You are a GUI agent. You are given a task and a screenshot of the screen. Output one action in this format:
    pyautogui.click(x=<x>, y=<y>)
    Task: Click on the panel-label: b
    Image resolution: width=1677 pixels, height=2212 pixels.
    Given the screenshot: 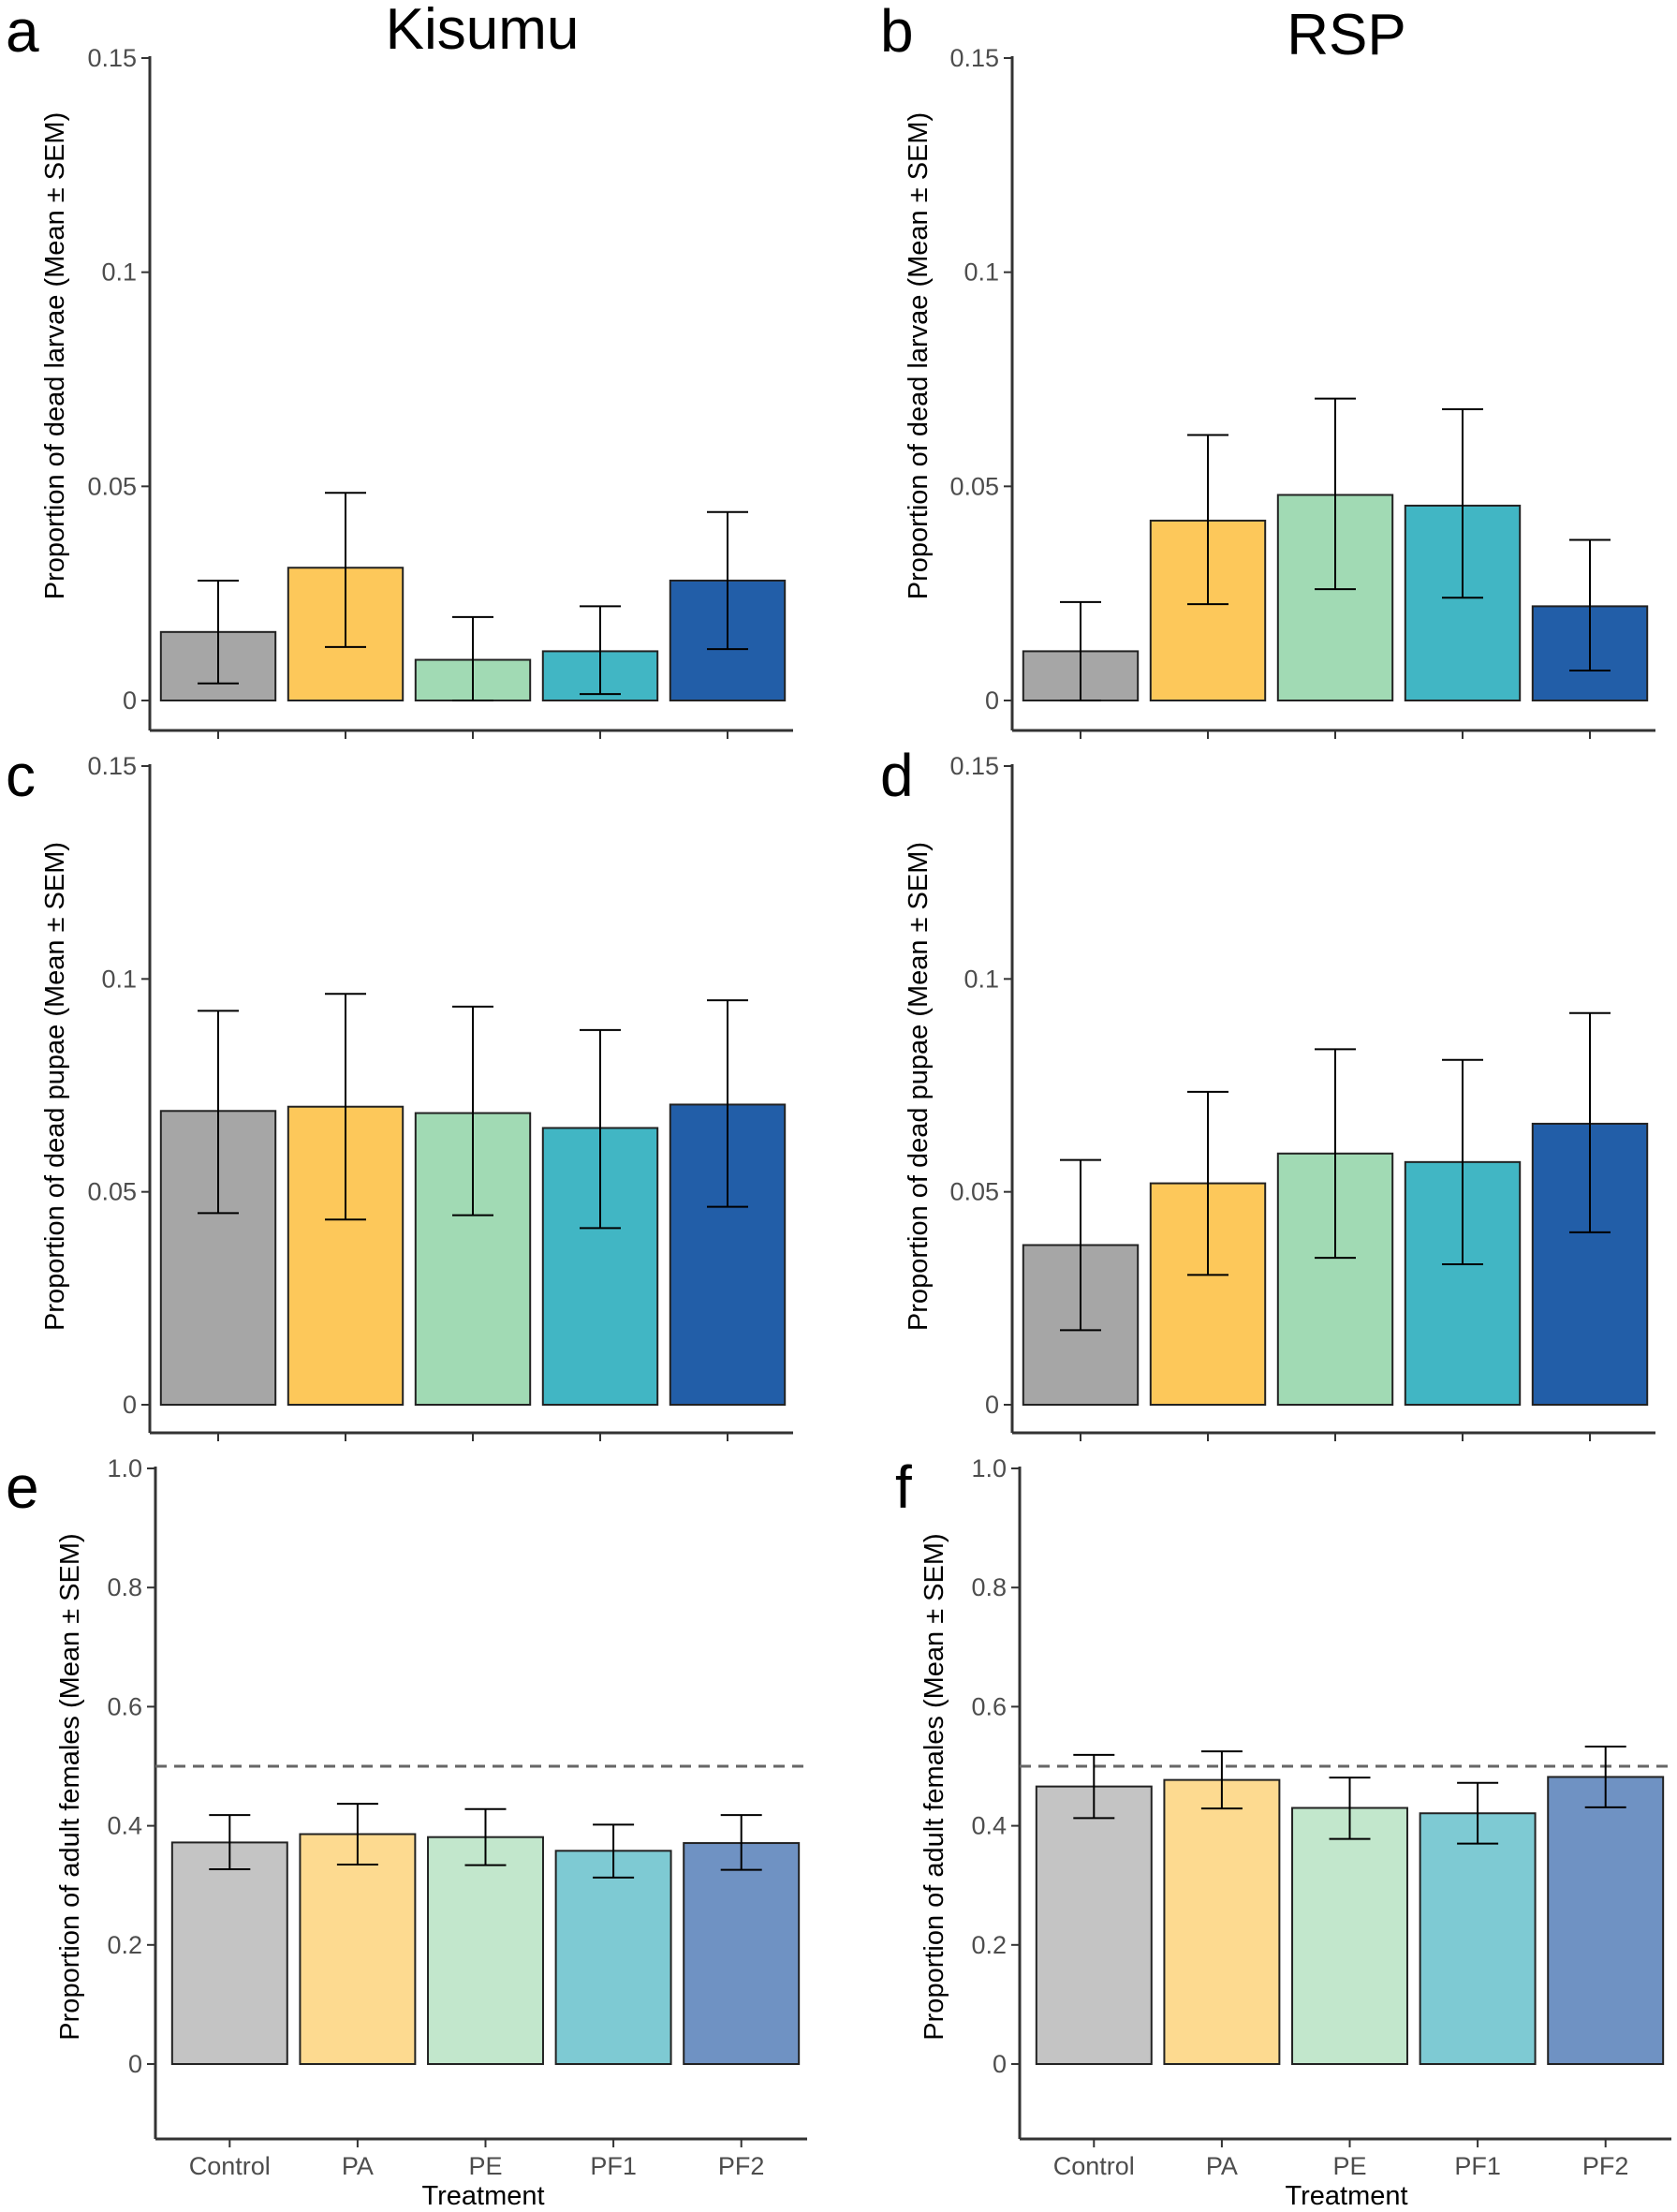 What is the action you would take?
    pyautogui.click(x=897, y=33)
    